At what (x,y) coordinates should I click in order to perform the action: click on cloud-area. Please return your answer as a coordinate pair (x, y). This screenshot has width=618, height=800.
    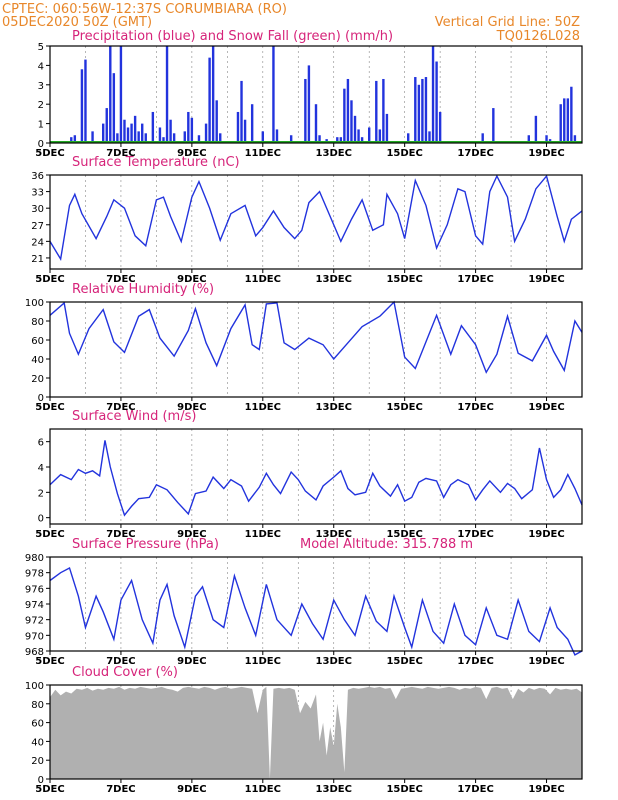
    Looking at the image, I should click on (316, 732).